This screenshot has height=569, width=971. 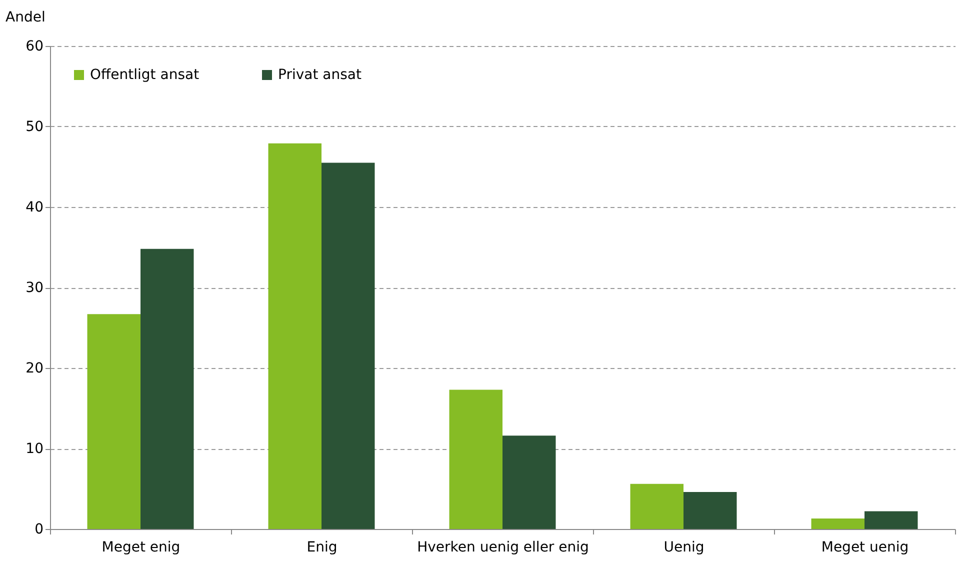 What do you see at coordinates (141, 548) in the screenshot?
I see `x-tick-label: Meget enig` at bounding box center [141, 548].